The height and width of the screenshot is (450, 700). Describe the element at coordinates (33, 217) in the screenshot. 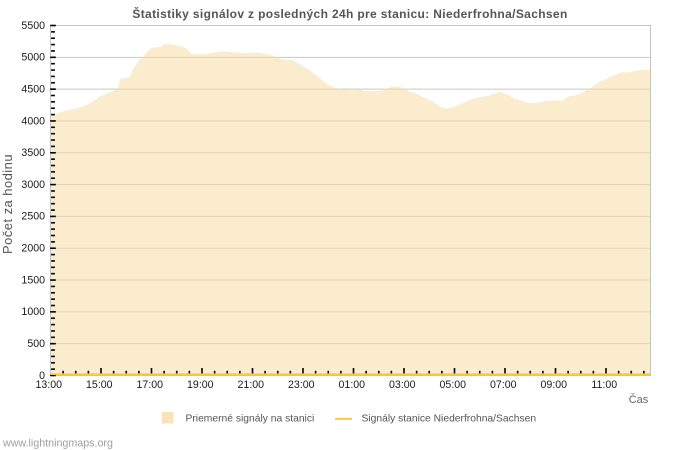

I see `svg-text: 2500` at that location.